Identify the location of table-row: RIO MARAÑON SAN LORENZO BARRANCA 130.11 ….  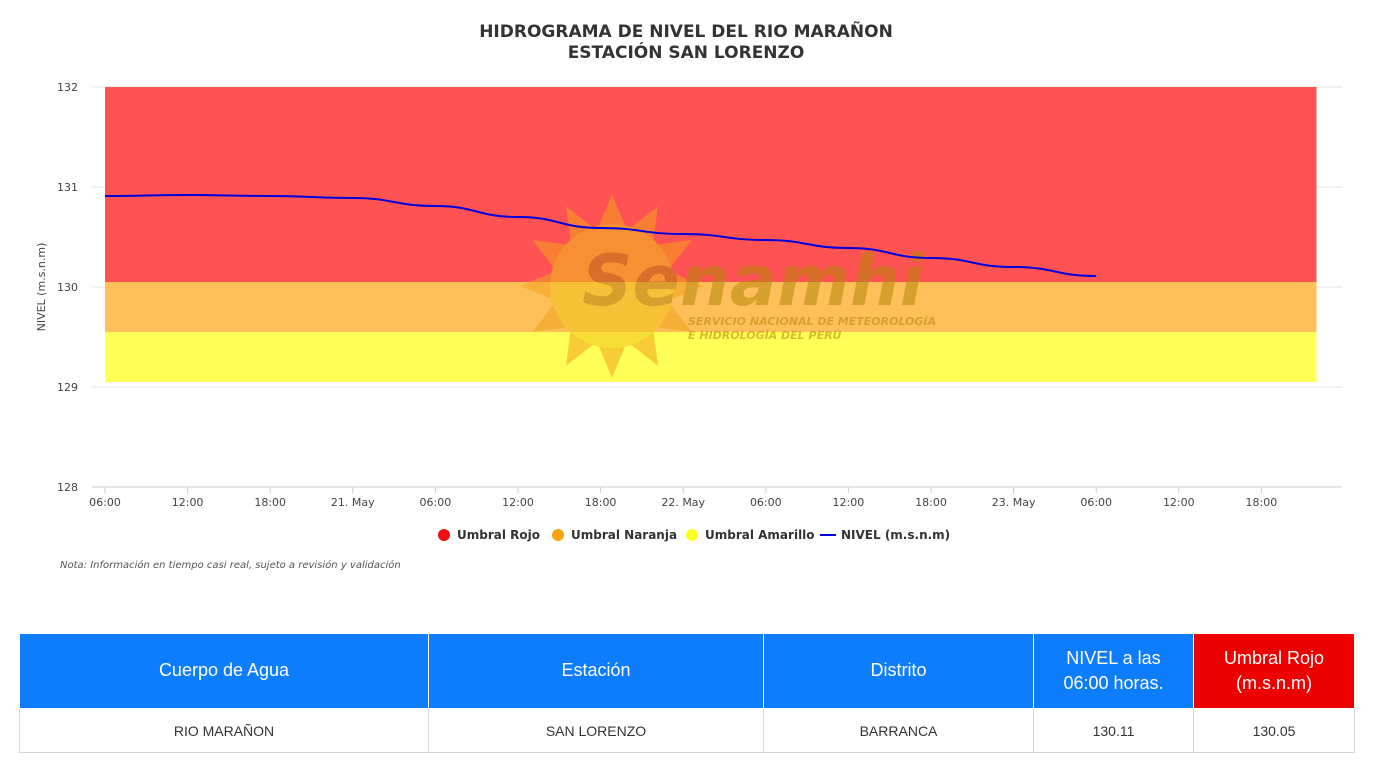
(687, 730).